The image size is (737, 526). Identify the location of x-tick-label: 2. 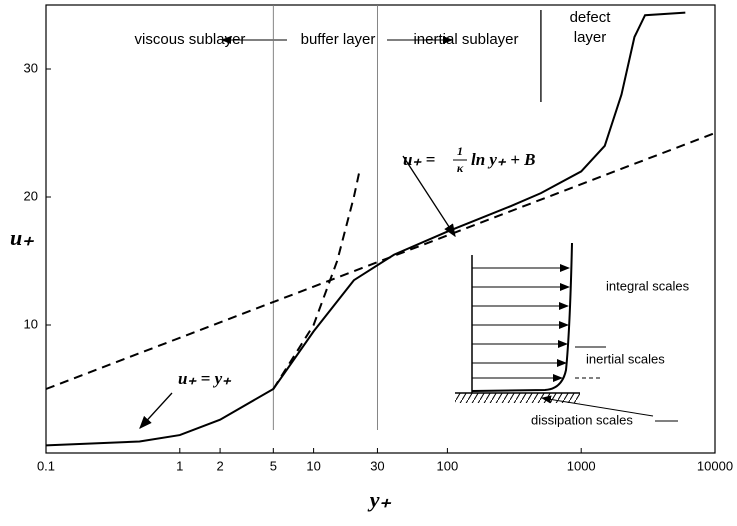
(219, 465).